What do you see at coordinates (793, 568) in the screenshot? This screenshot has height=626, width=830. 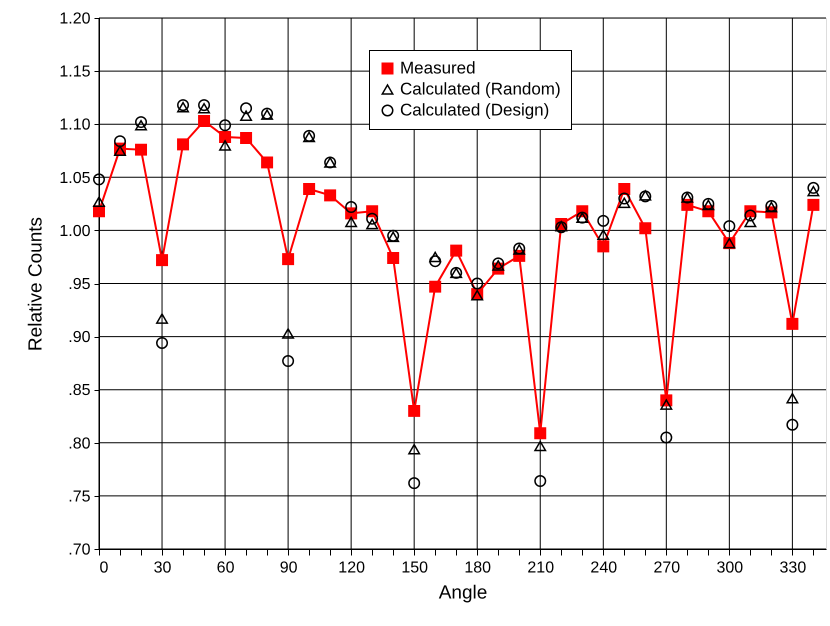 I see `x-tick-label: 330` at bounding box center [793, 568].